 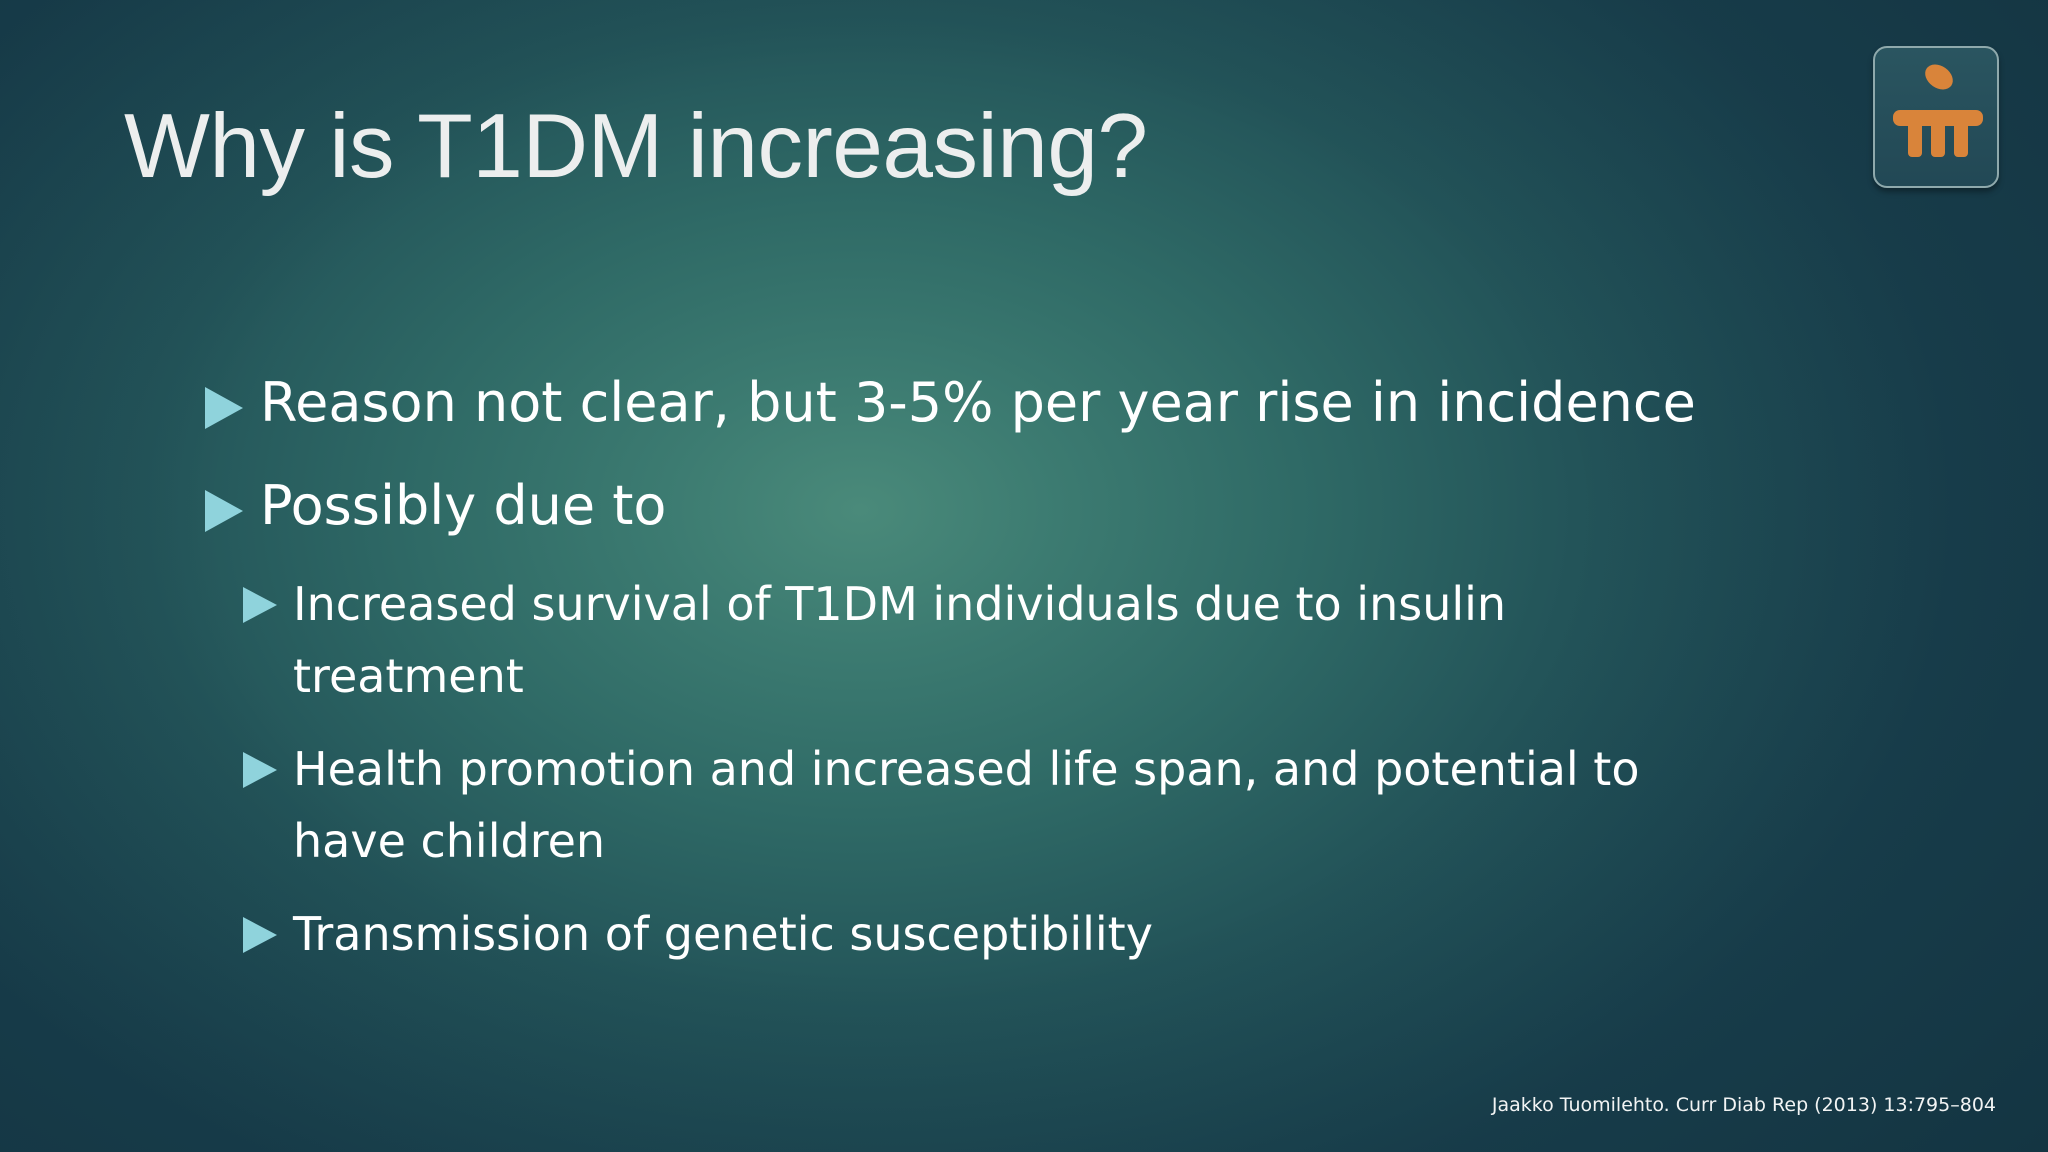 I want to click on brand-logo, so click(x=1936, y=117).